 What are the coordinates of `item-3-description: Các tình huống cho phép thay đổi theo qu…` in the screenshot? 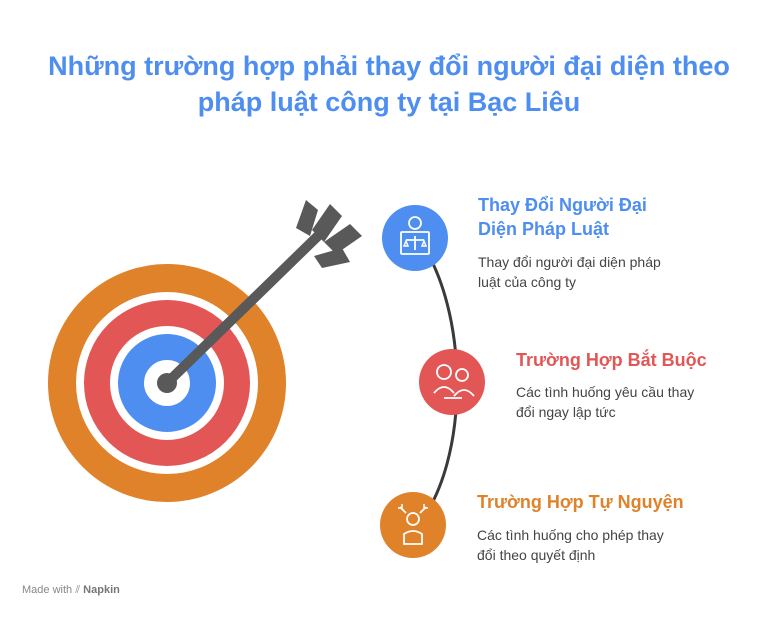 It's located at (570, 545).